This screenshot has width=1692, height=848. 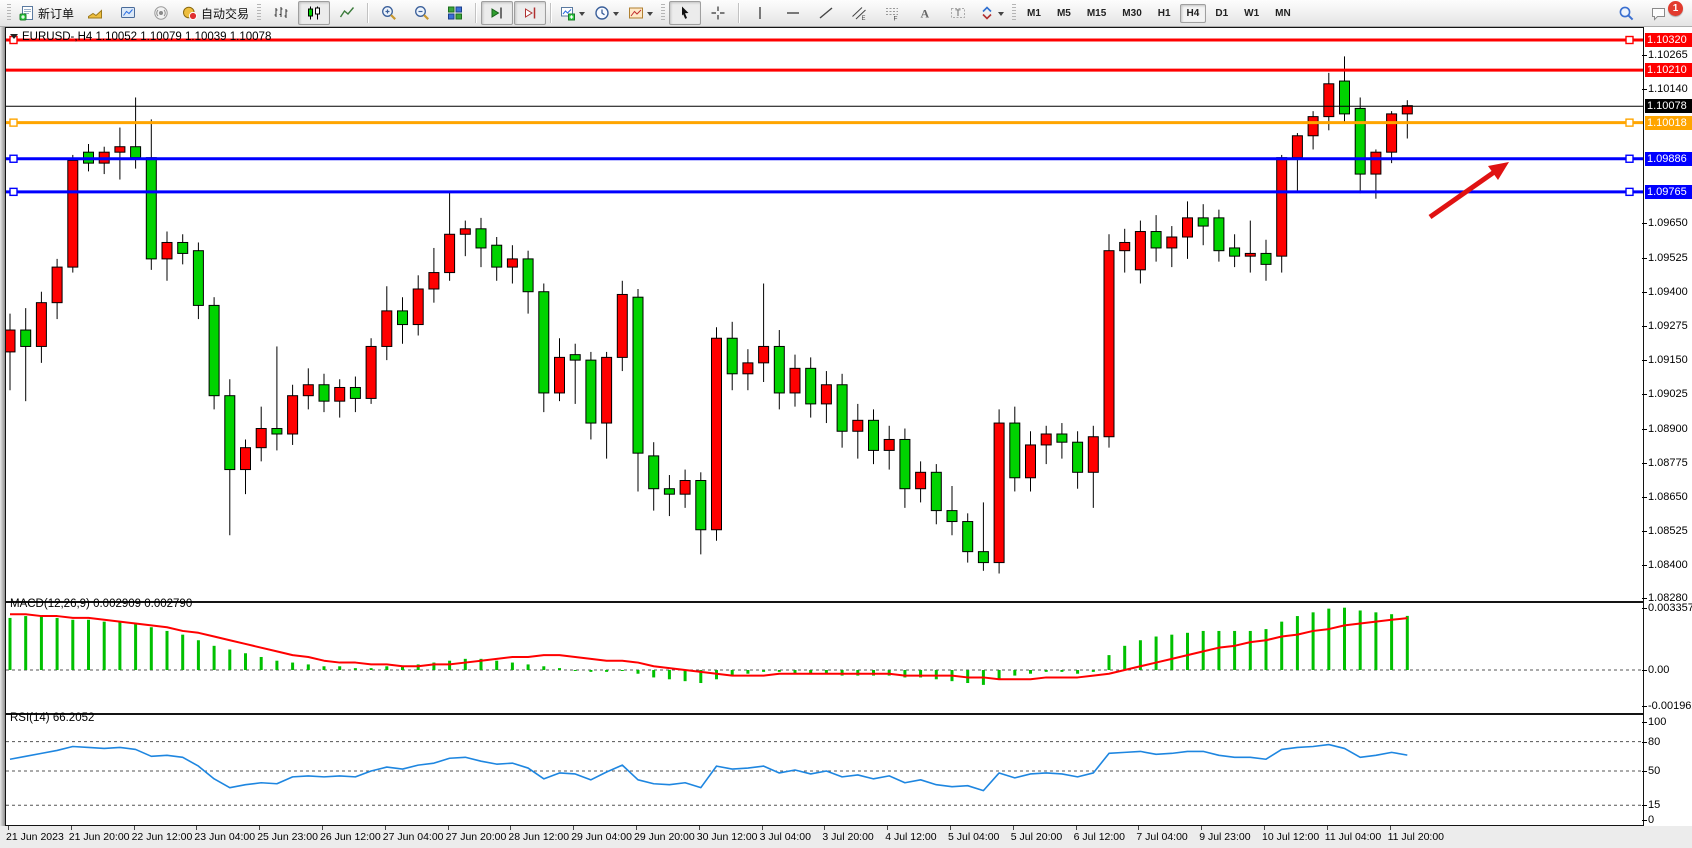 I want to click on horizontal-line-button, so click(x=793, y=13).